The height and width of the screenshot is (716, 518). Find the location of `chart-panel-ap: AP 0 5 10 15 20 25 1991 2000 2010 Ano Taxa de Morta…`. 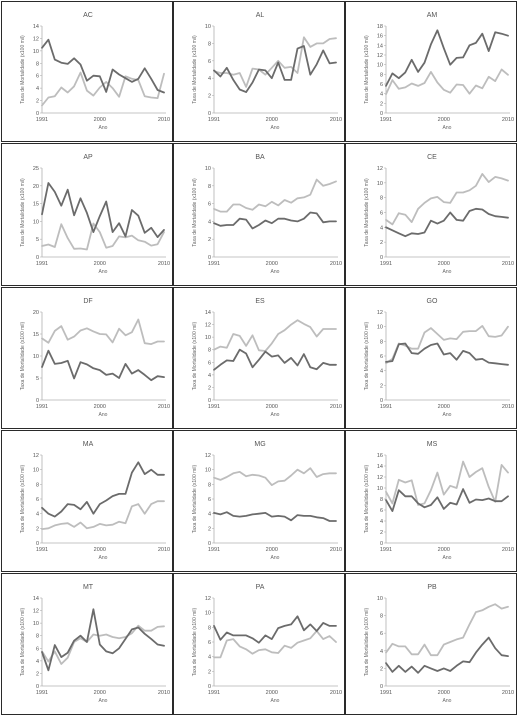

chart-panel-ap: AP 0 5 10 15 20 25 1991 2000 2010 Ano Taxa de Morta… is located at coordinates (87, 214).